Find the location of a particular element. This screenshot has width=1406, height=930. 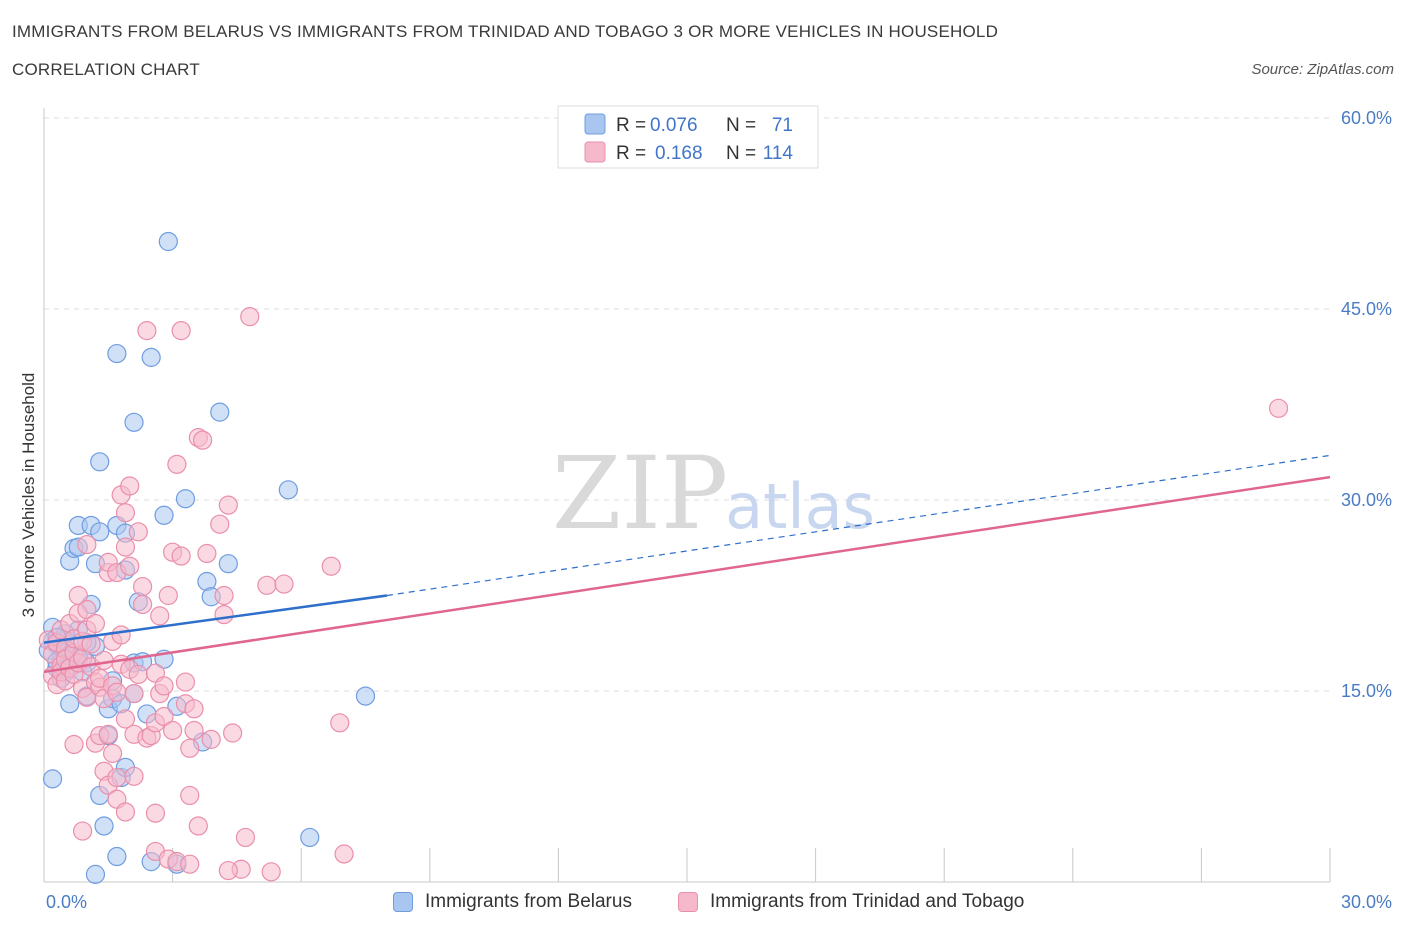

x-tick-label-0: 0.0% is located at coordinates (66, 902).